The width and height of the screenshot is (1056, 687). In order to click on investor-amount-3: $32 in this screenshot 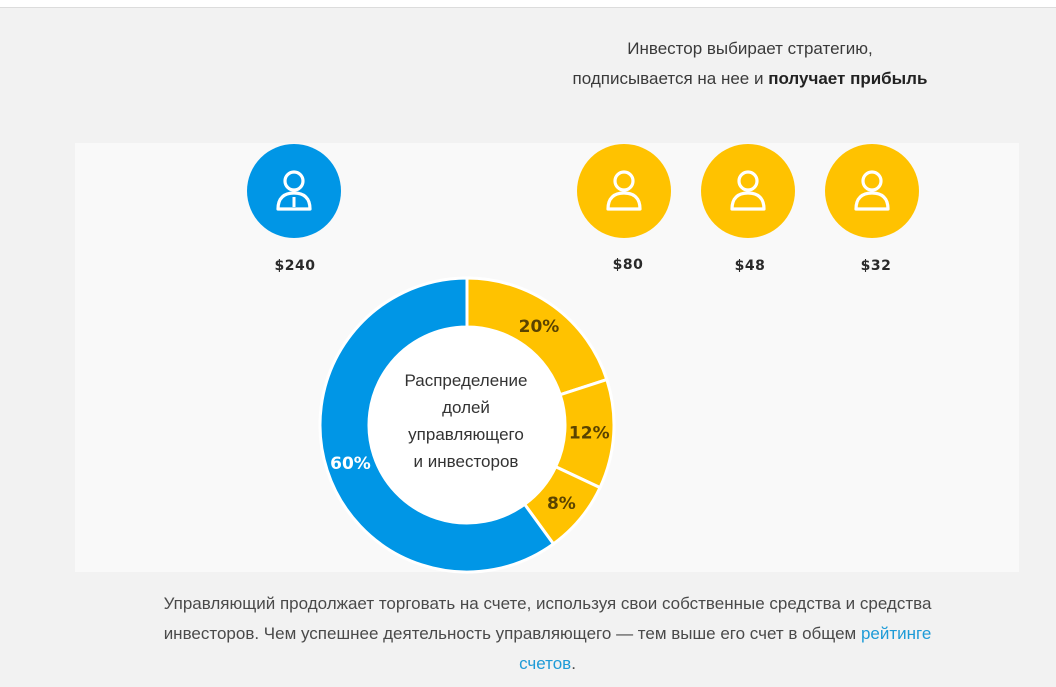, I will do `click(876, 266)`.